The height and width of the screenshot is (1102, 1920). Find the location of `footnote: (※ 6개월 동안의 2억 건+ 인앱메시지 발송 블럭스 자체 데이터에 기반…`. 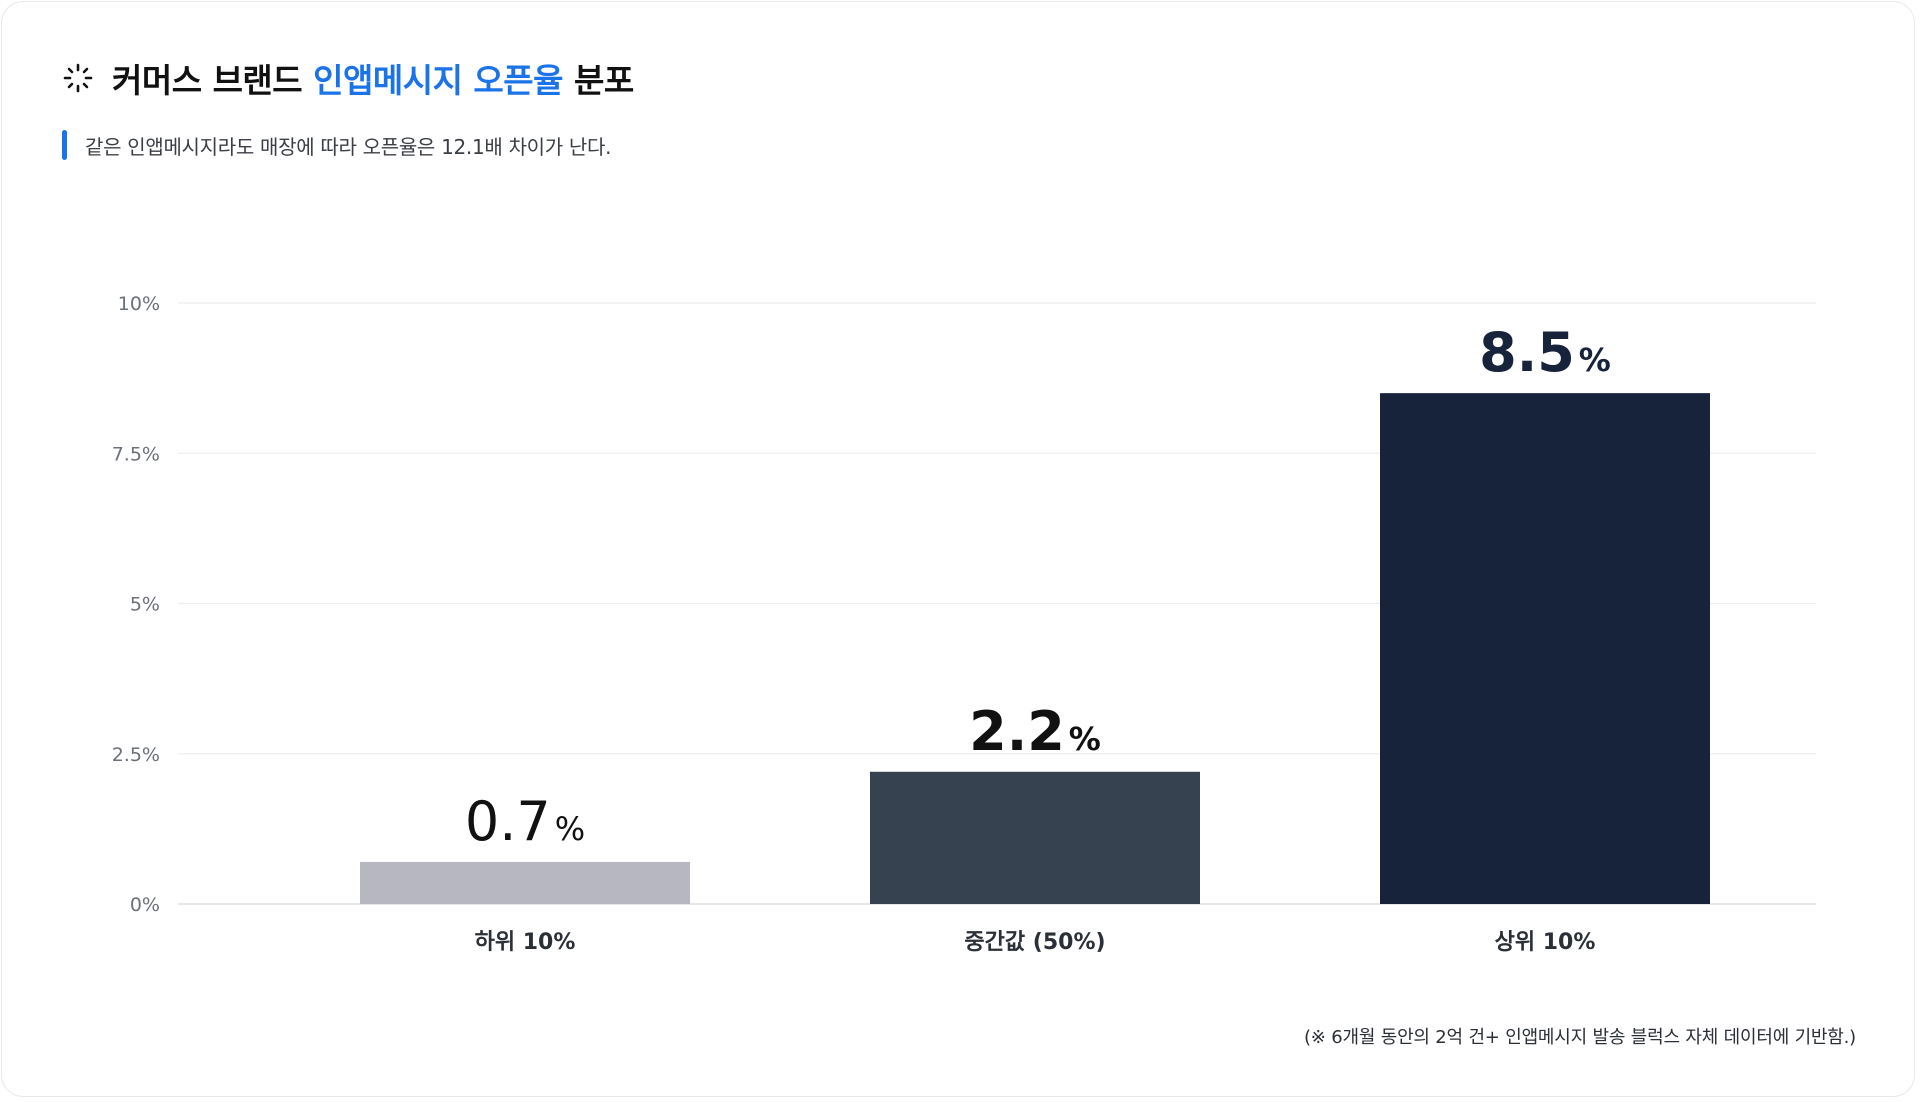

footnote: (※ 6개월 동안의 2억 건+ 인앱메시지 발송 블럭스 자체 데이터에 기반… is located at coordinates (1579, 1037).